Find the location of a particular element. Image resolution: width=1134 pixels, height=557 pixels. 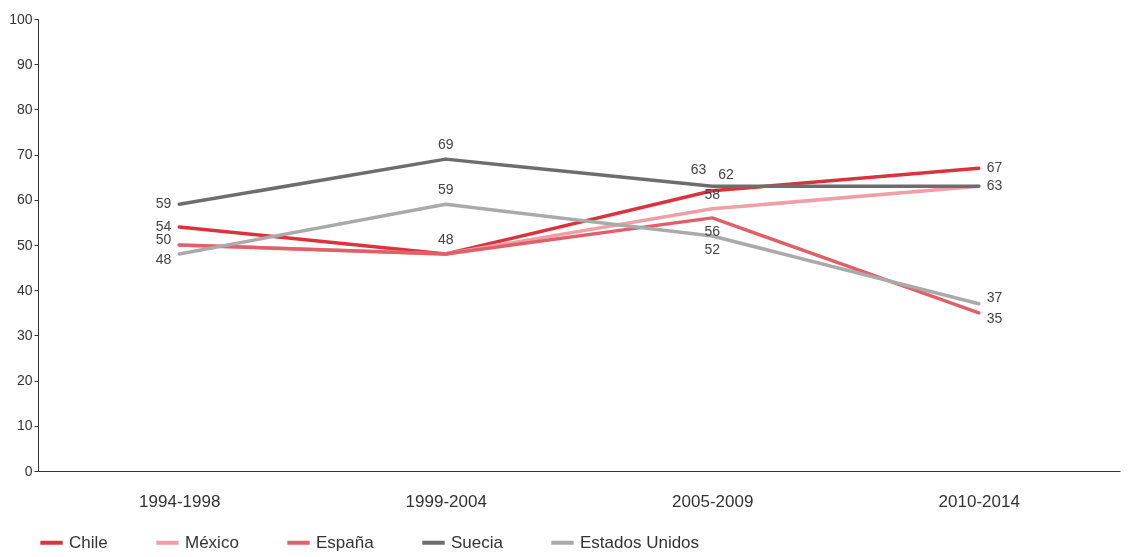

y-tick-label: 20 is located at coordinates (24, 380).